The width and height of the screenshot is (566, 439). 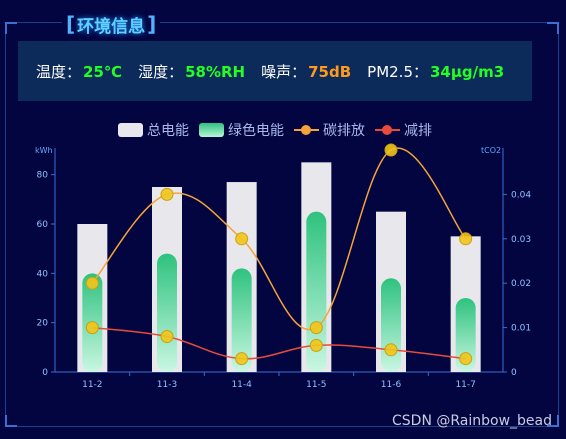 I want to click on y-right-tick-label: 0.01, so click(x=521, y=329).